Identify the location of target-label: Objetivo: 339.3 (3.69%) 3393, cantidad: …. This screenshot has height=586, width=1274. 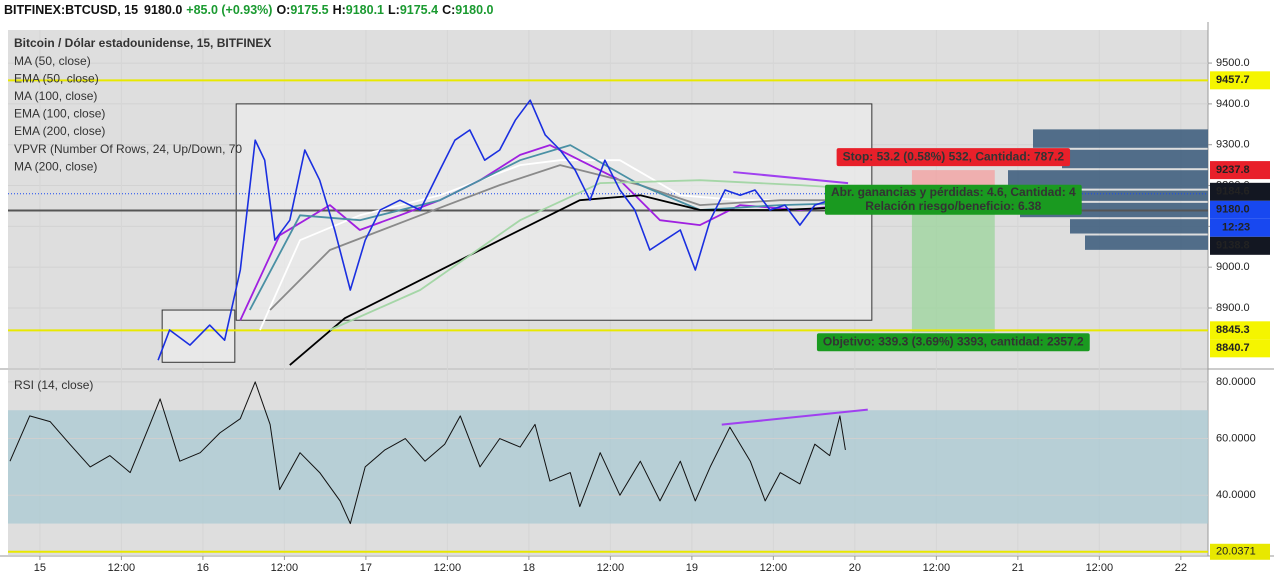
(953, 341).